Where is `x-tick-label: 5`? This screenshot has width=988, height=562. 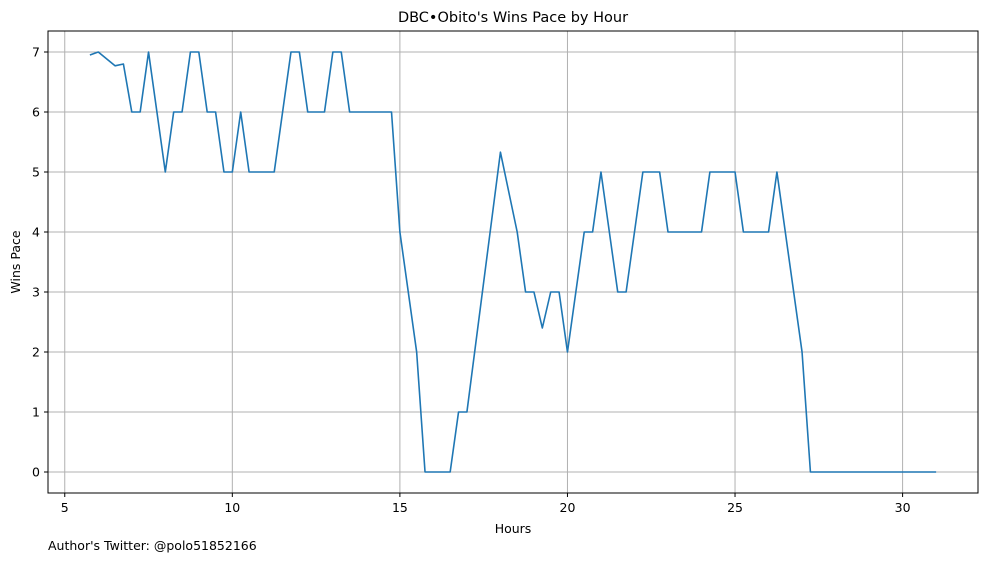
x-tick-label: 5 is located at coordinates (65, 507).